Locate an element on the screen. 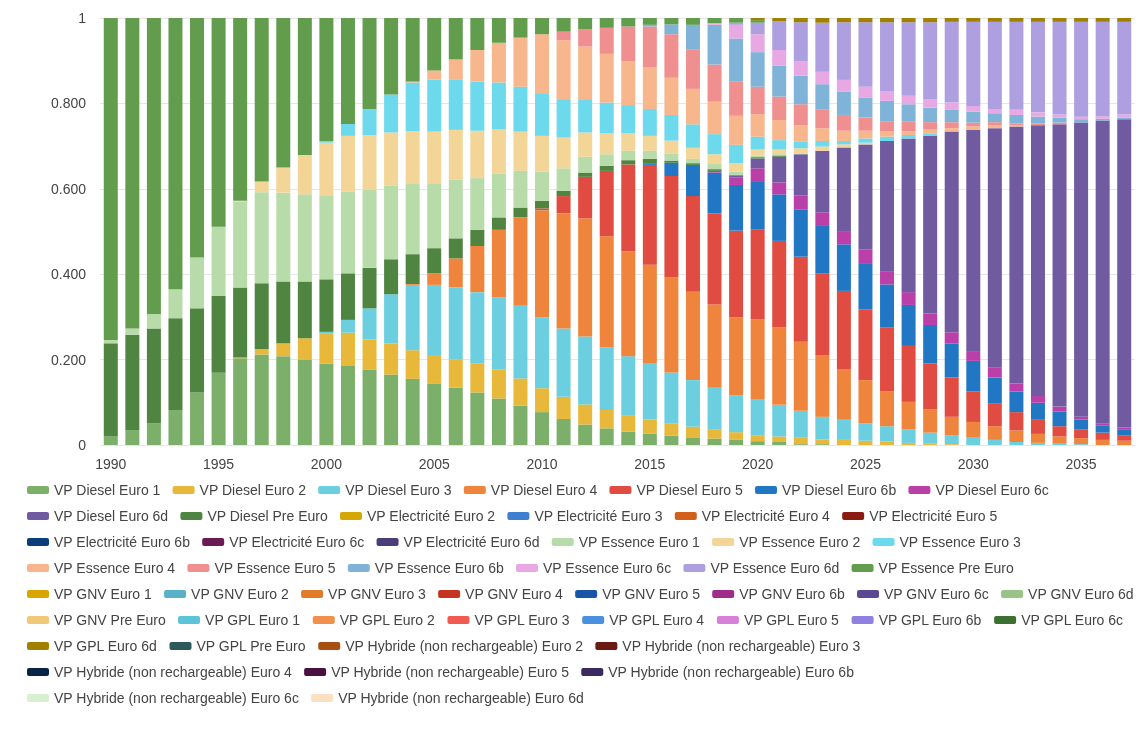 The image size is (1141, 733). x-tick-label: 2030 is located at coordinates (973, 464).